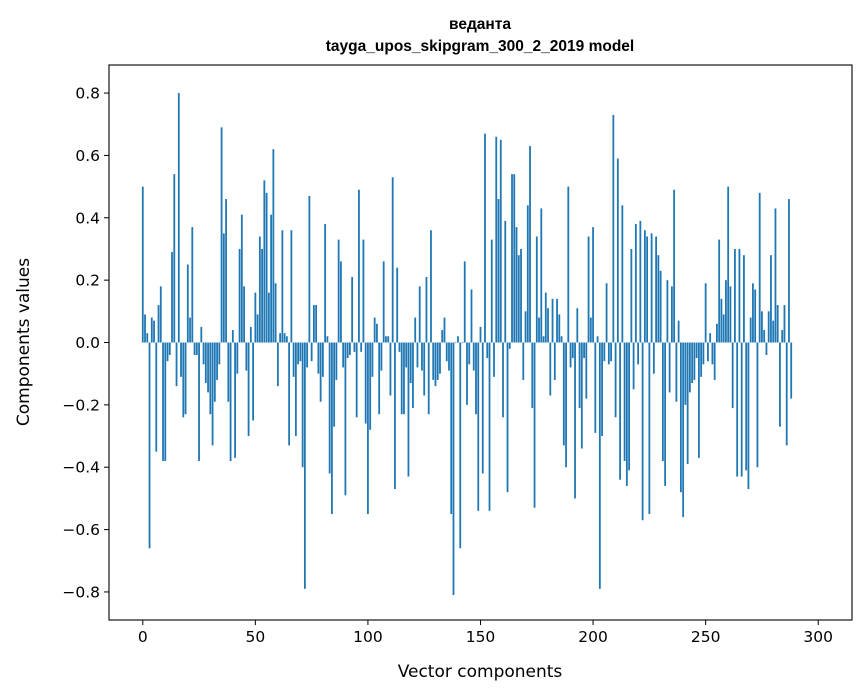 The image size is (867, 696). Describe the element at coordinates (593, 637) in the screenshot. I see `x-tick-label-200: 200` at that location.